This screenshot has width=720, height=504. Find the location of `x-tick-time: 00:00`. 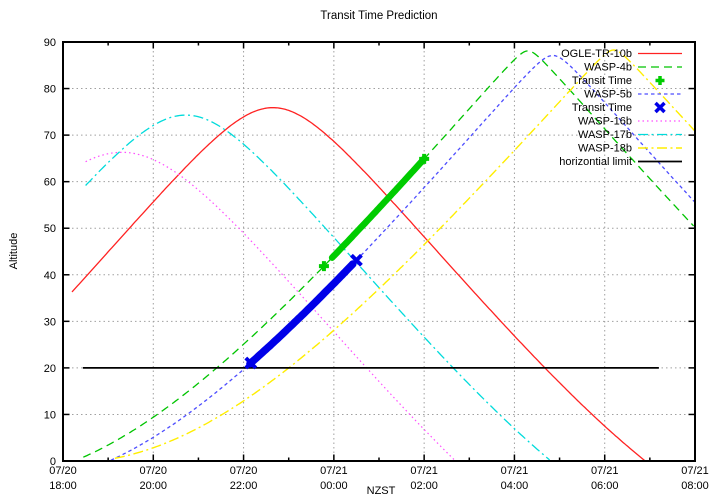

x-tick-time: 00:00 is located at coordinates (334, 486).